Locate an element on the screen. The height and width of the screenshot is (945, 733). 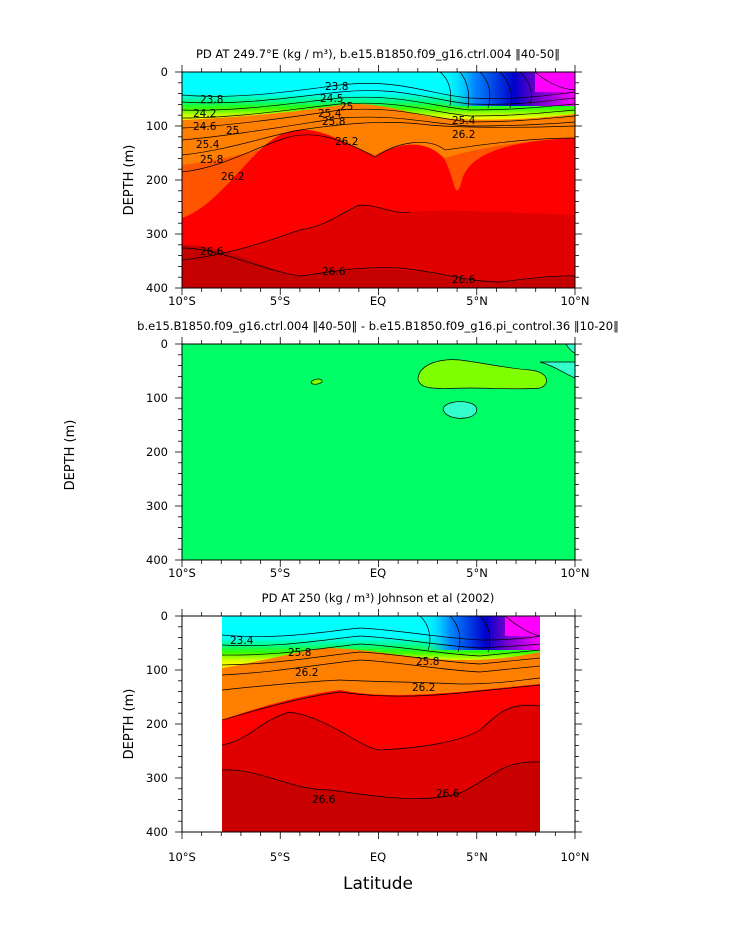
panel-1-x-axis: 10°S 5°S EQ 5°N 10°N is located at coordinates (378, 301).